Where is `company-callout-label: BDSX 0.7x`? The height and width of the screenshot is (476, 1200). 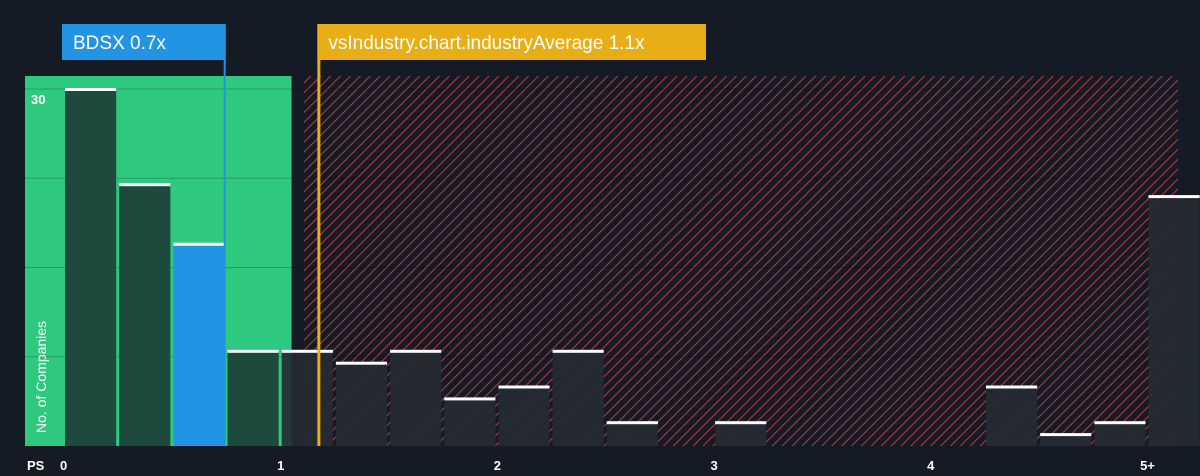 company-callout-label: BDSX 0.7x is located at coordinates (119, 43).